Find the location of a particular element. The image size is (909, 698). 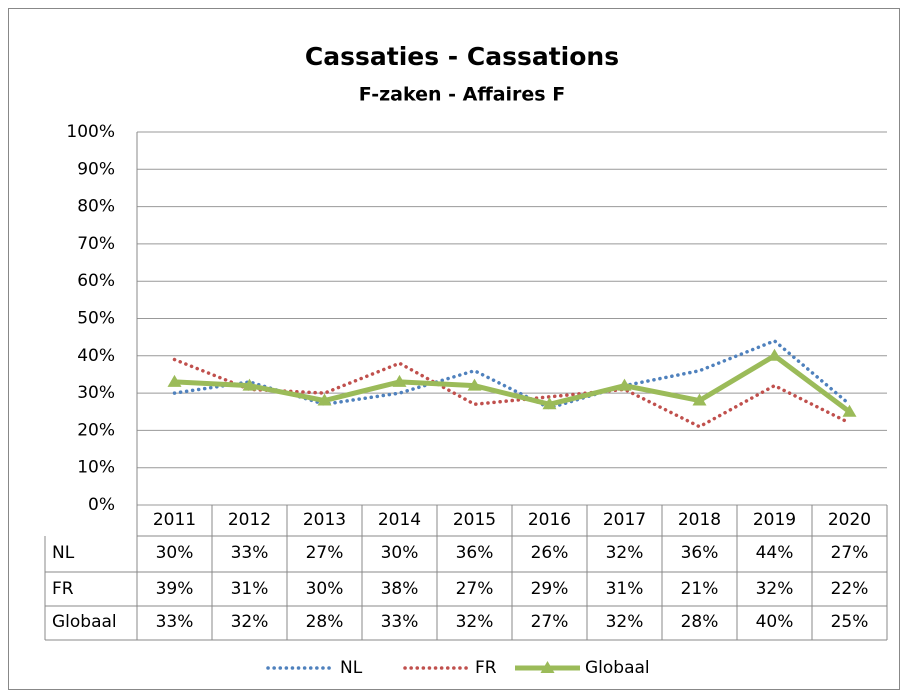

table-value: 39% is located at coordinates (175, 589).